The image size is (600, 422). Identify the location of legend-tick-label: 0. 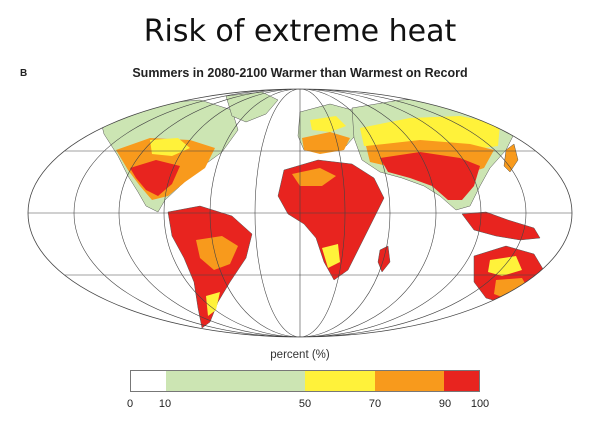
(130, 404).